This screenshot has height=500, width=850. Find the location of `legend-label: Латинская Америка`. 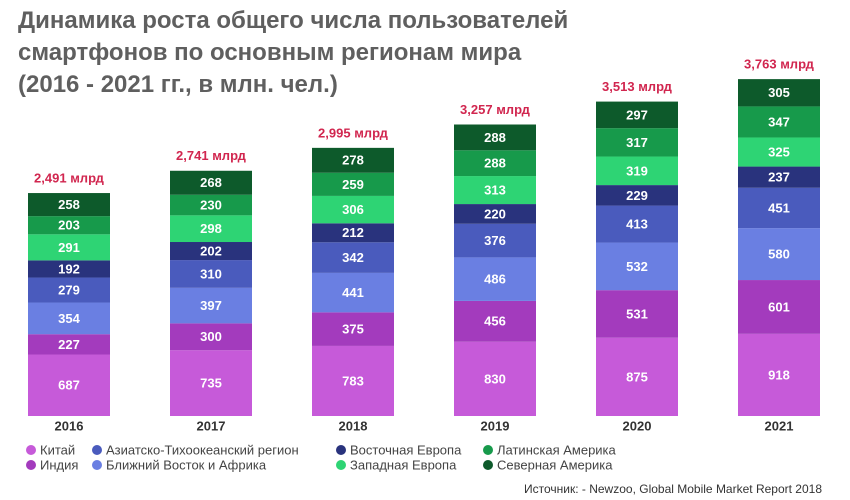

legend-label: Латинская Америка is located at coordinates (557, 449).